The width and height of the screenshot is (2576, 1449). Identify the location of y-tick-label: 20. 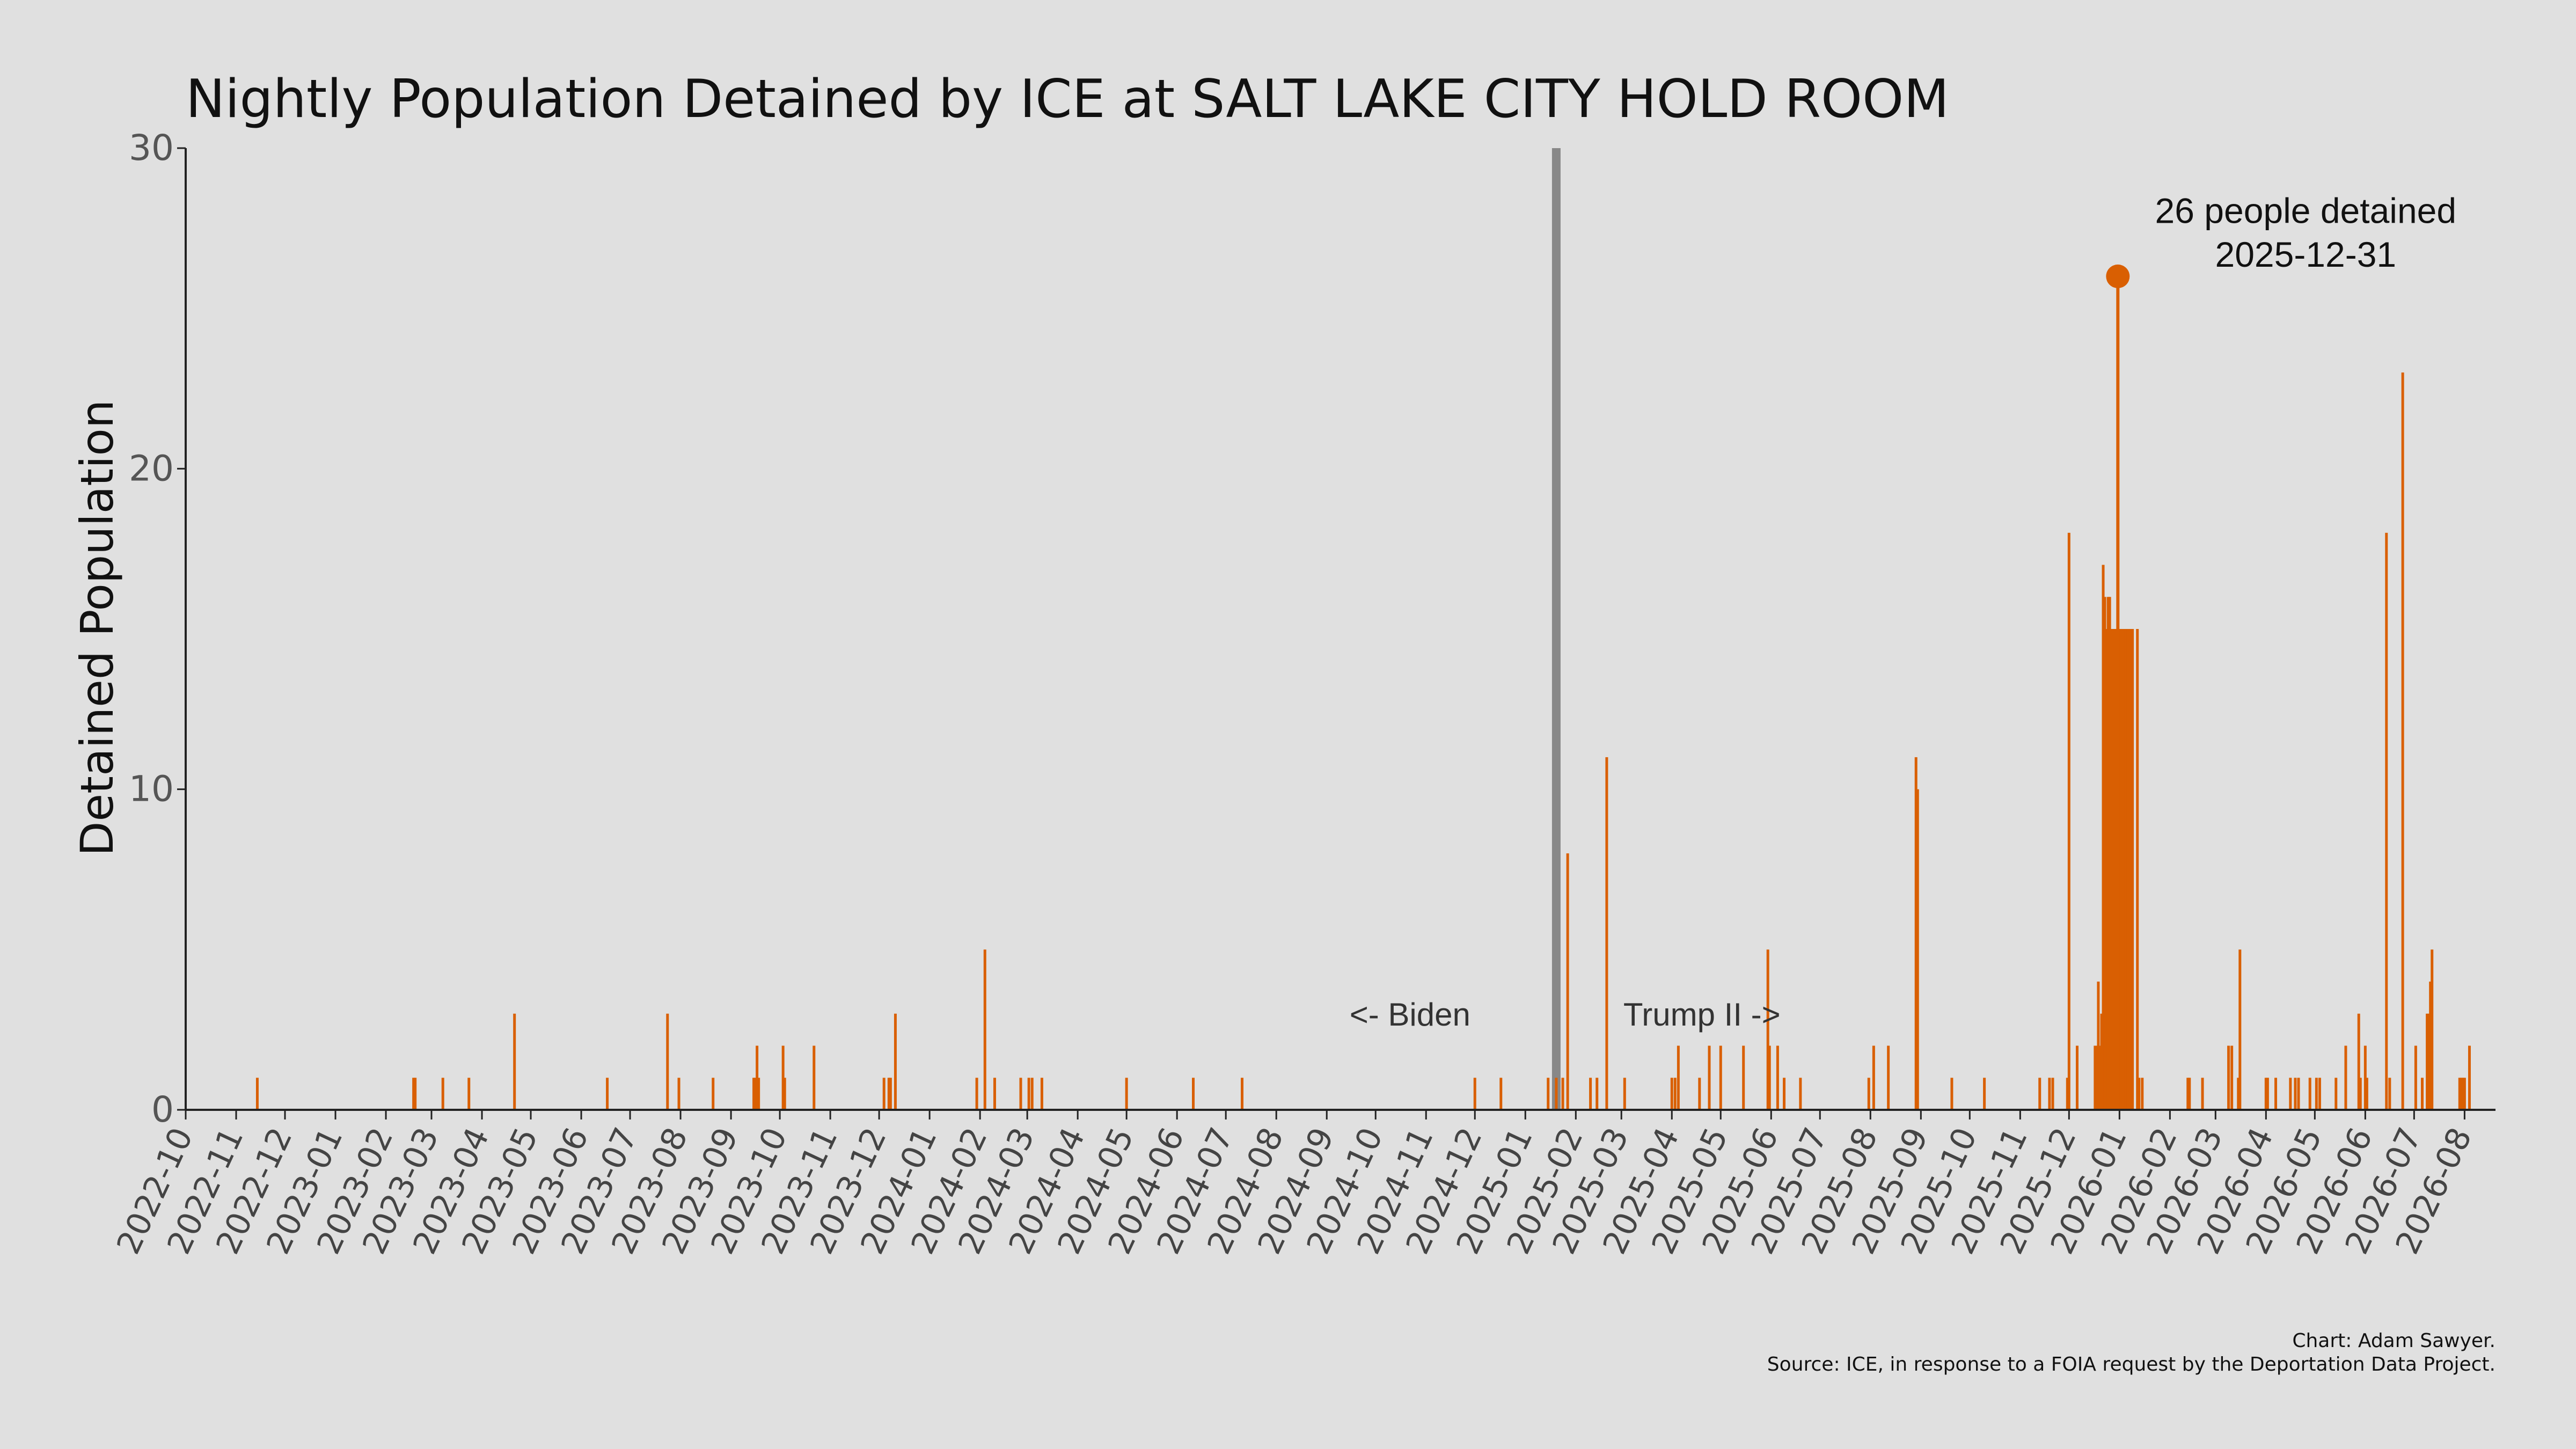
(151, 468).